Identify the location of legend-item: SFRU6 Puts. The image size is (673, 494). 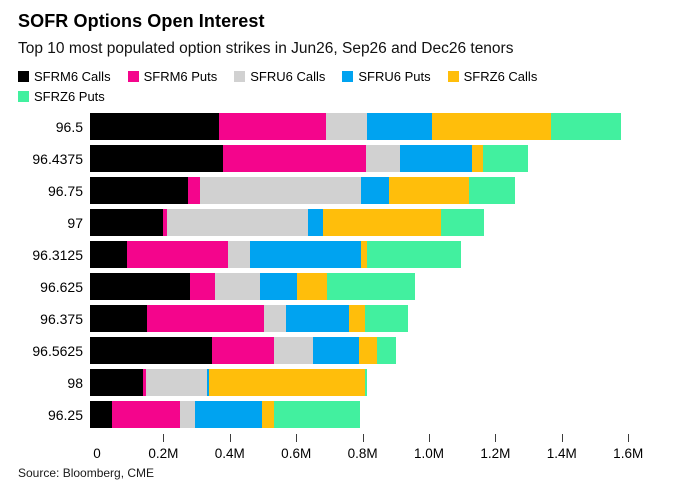
(386, 76).